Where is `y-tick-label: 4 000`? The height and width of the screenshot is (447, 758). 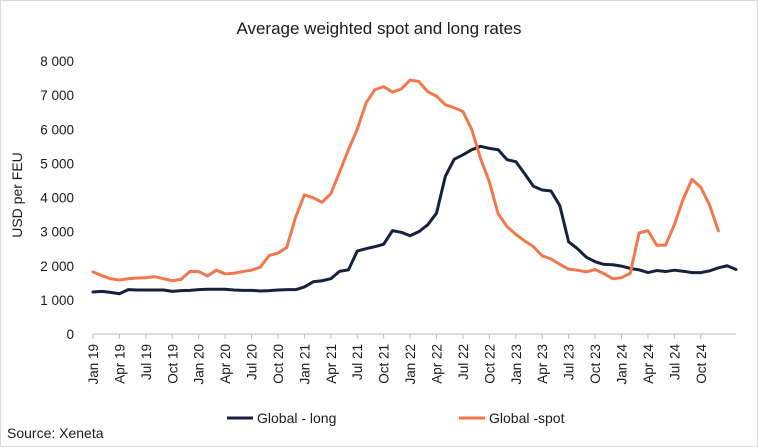
y-tick-label: 4 000 is located at coordinates (57, 198).